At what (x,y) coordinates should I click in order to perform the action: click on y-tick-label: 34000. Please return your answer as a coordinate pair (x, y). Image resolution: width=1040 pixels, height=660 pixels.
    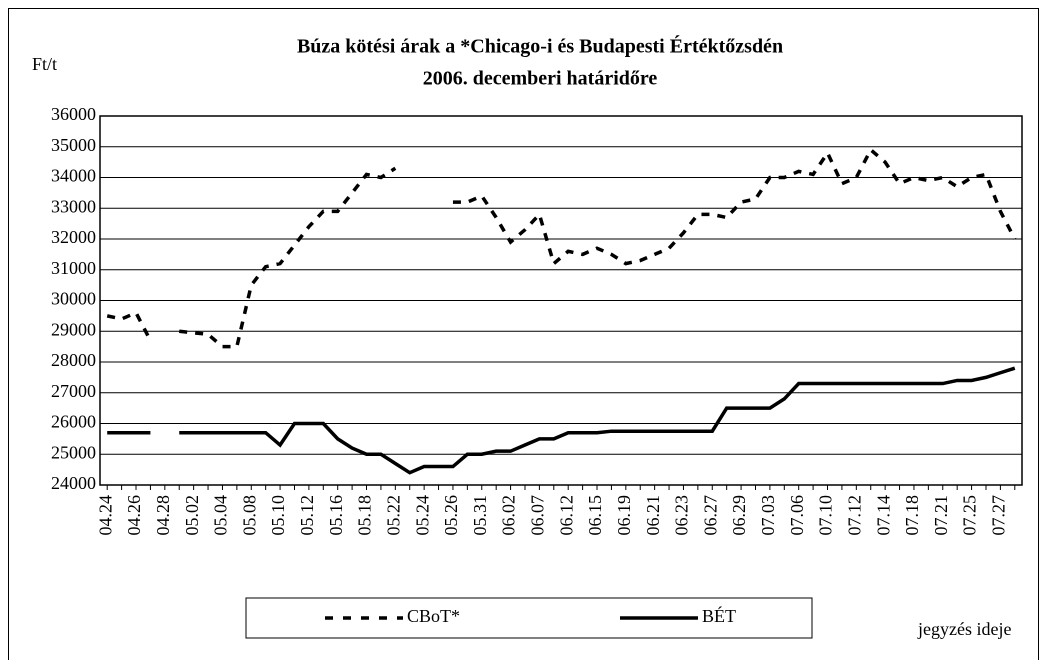
    Looking at the image, I should click on (73, 176).